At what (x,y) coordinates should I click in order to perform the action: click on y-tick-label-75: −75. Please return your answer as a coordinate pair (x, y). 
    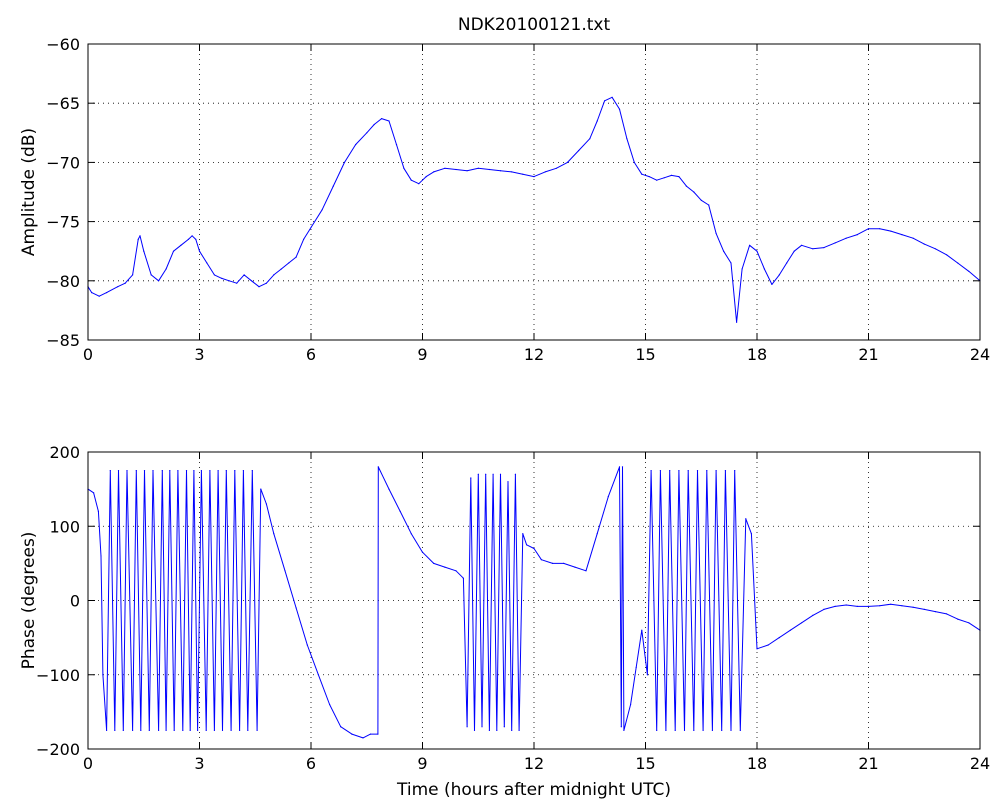
    Looking at the image, I should click on (63, 222).